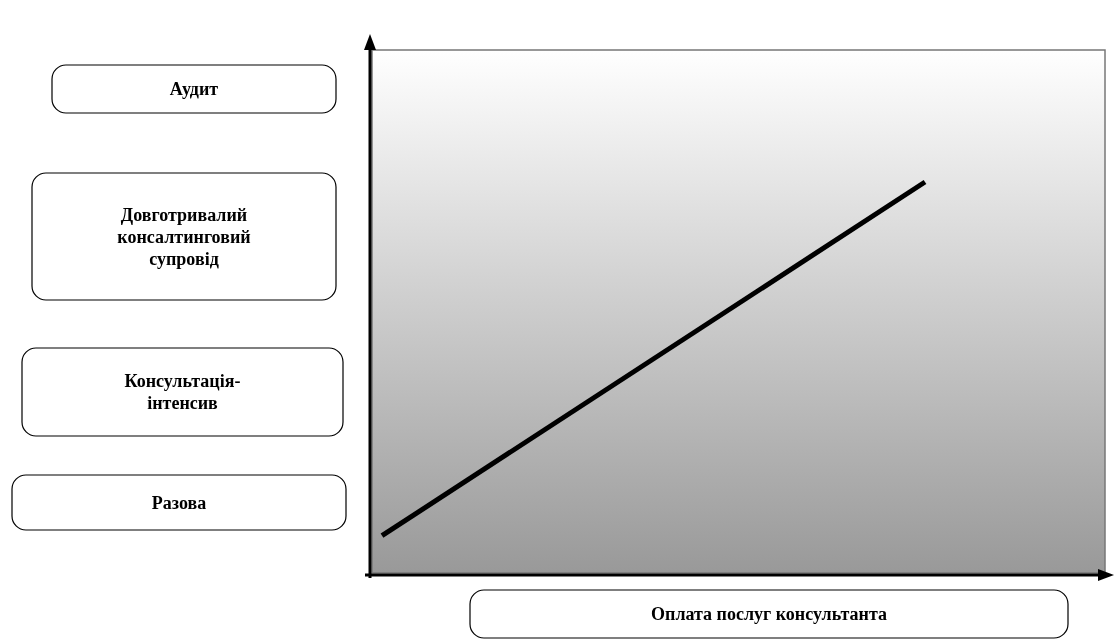 This screenshot has width=1116, height=642. I want to click on text: Довготривалий консалтинговий супровід, so click(184, 236).